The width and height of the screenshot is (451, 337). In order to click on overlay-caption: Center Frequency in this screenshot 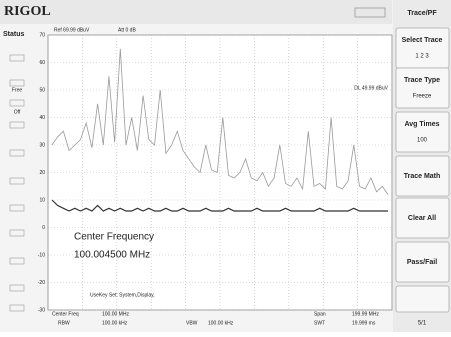, I will do `click(114, 237)`.